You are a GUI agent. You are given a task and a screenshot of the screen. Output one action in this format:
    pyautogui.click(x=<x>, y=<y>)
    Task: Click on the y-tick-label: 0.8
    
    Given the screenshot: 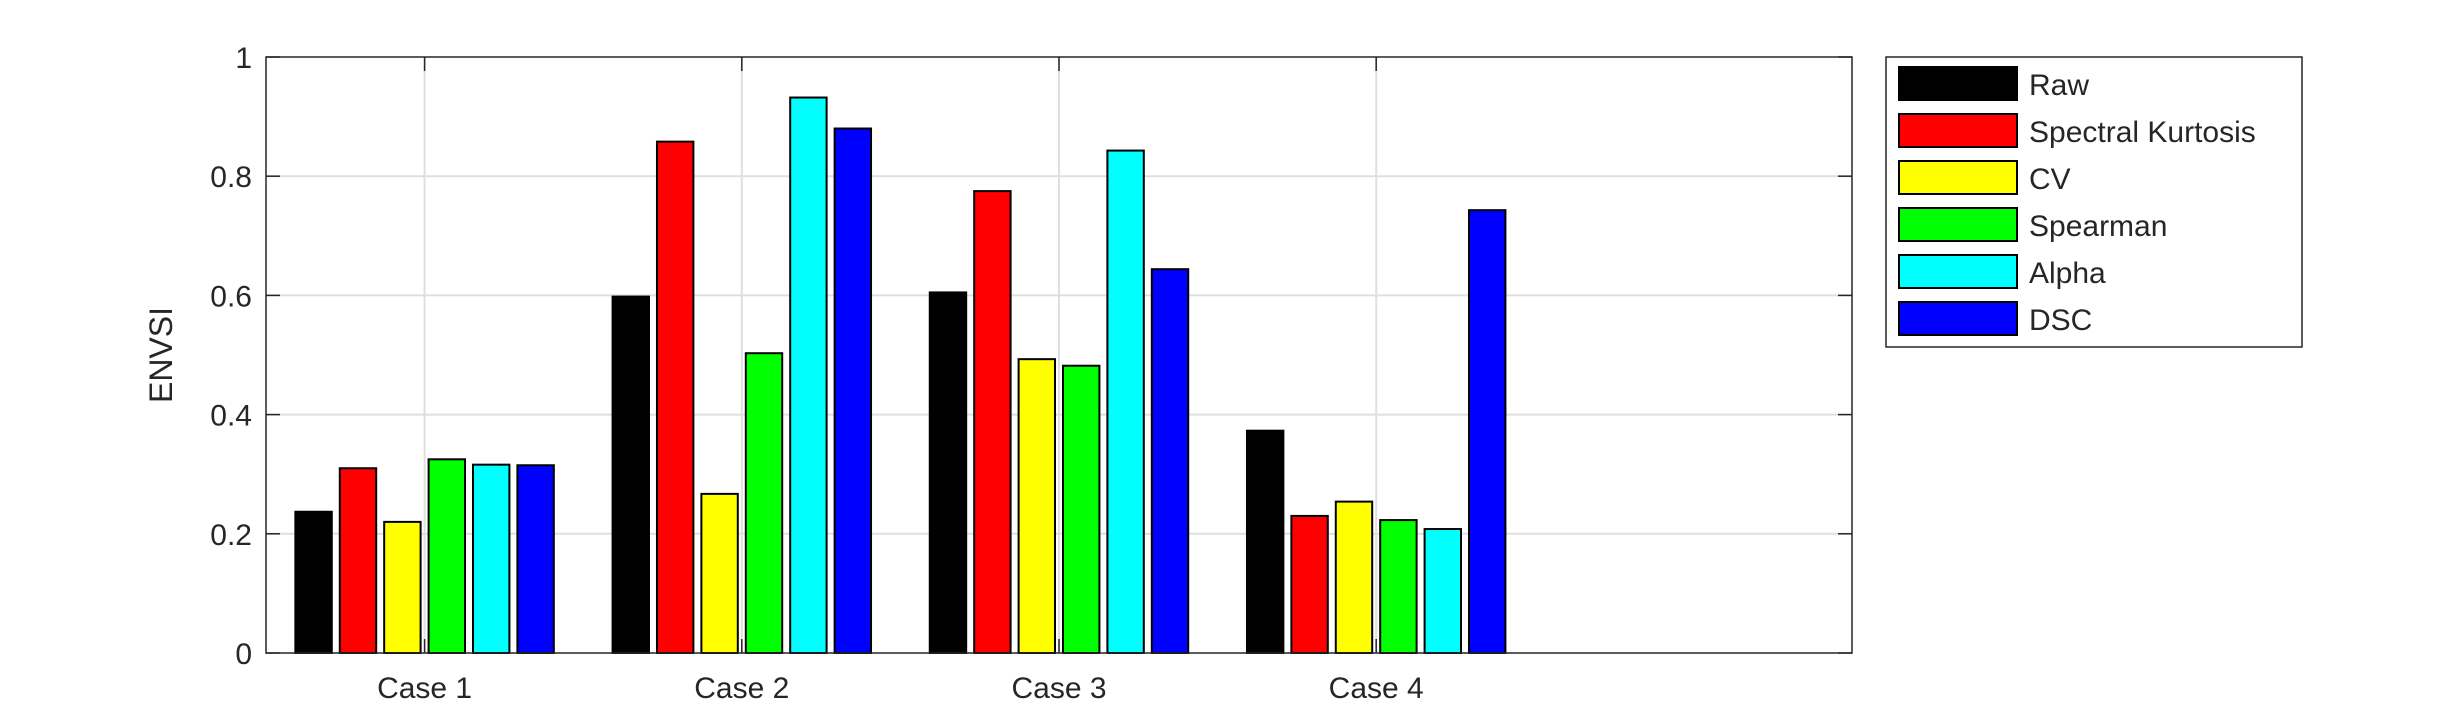 What is the action you would take?
    pyautogui.click(x=231, y=177)
    